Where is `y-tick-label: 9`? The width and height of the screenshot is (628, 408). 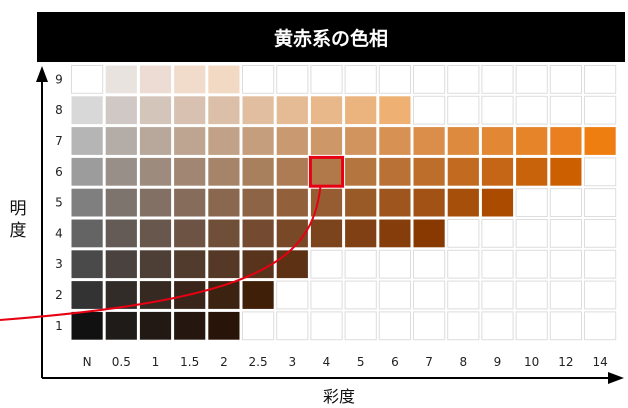 y-tick-label: 9 is located at coordinates (59, 79).